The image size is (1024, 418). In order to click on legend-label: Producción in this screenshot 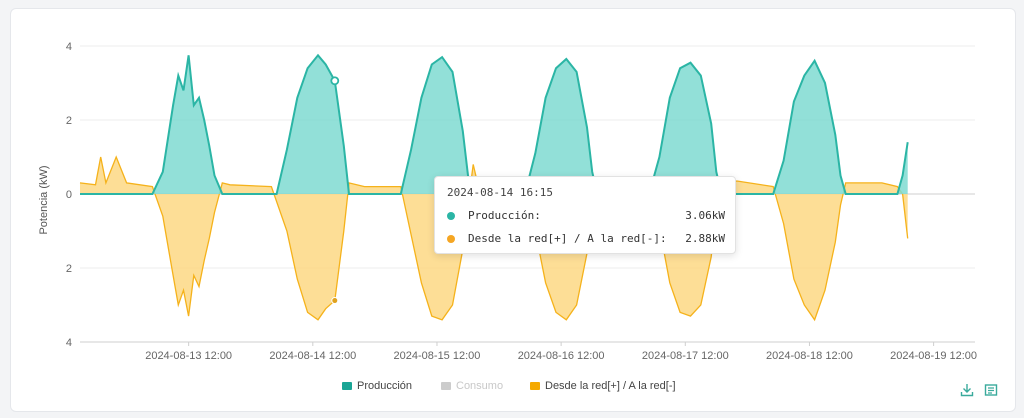, I will do `click(385, 386)`.